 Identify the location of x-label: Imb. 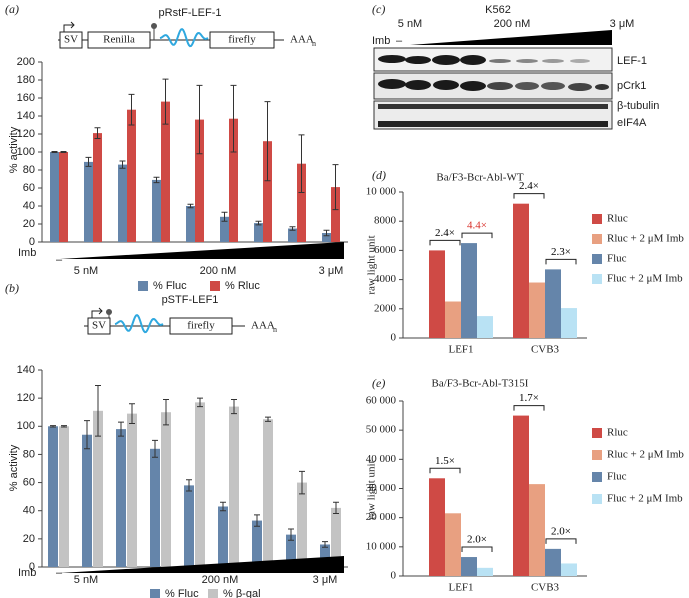
(381, 41).